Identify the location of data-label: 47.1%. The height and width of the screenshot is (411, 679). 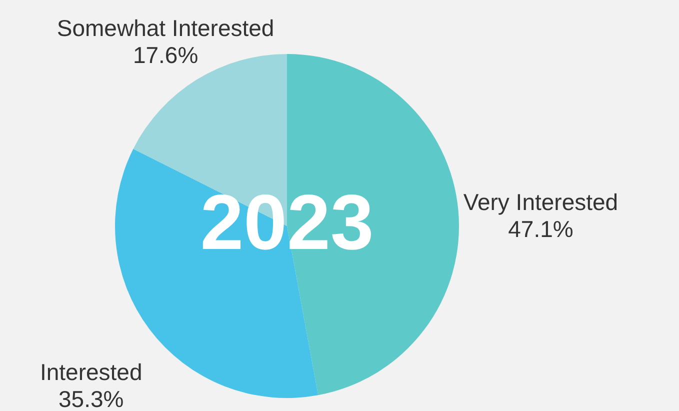
(541, 229).